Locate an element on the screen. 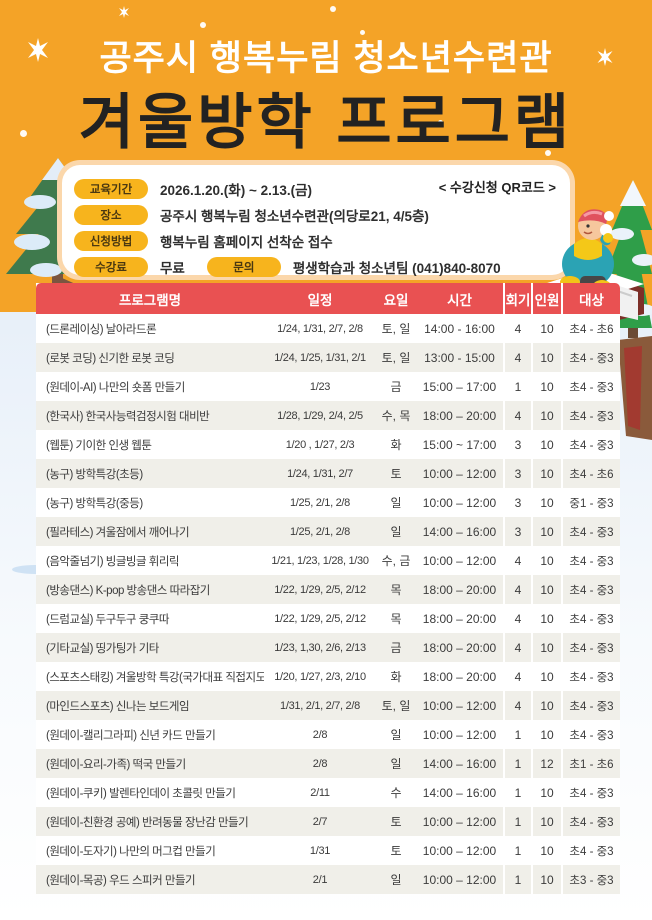 This screenshot has width=652, height=920. cell-program-name: (원데이-캘리그라피) 신년 카드 만들기 is located at coordinates (131, 735).